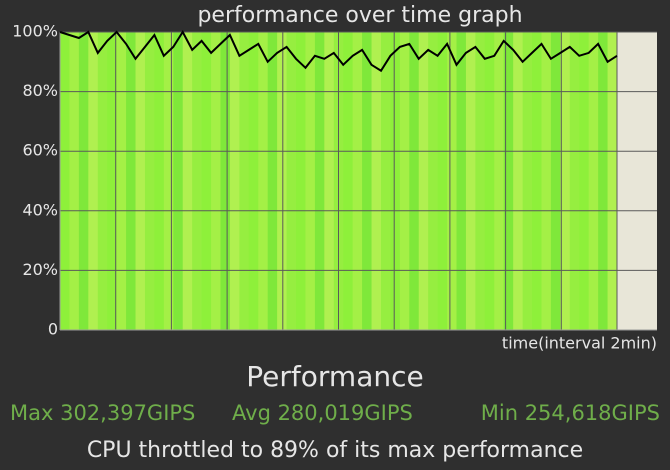  Describe the element at coordinates (40, 209) in the screenshot. I see `y-tick-label: 40%` at that location.